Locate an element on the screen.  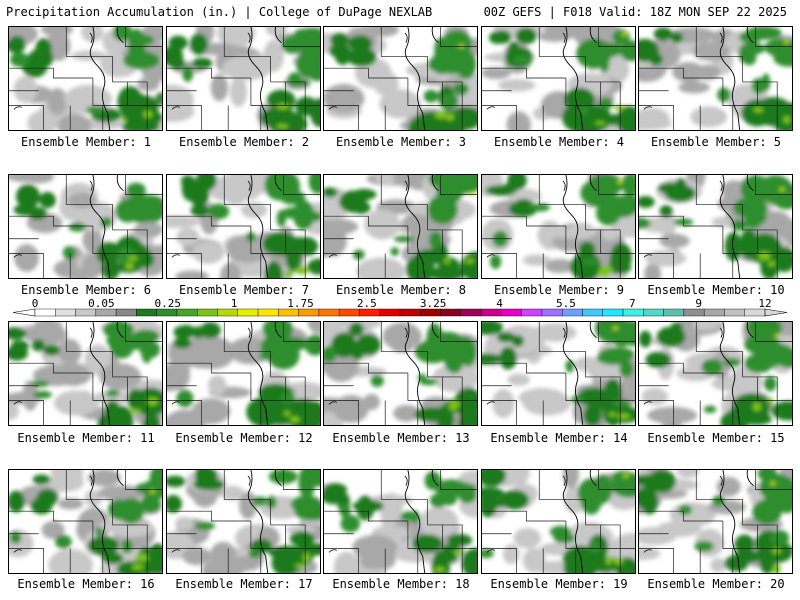
ensemble-member-label: Ensemble Member: 17 is located at coordinates (244, 584).